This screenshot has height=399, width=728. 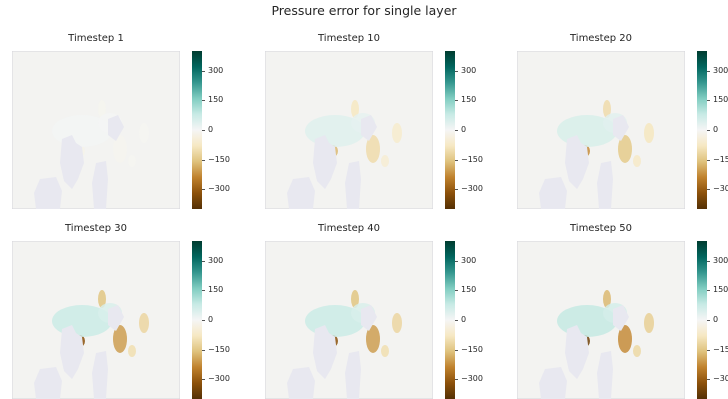 I want to click on subplot-timestep-5: Timestep 40 300 150 0 −150 −300, so click(x=375, y=311).